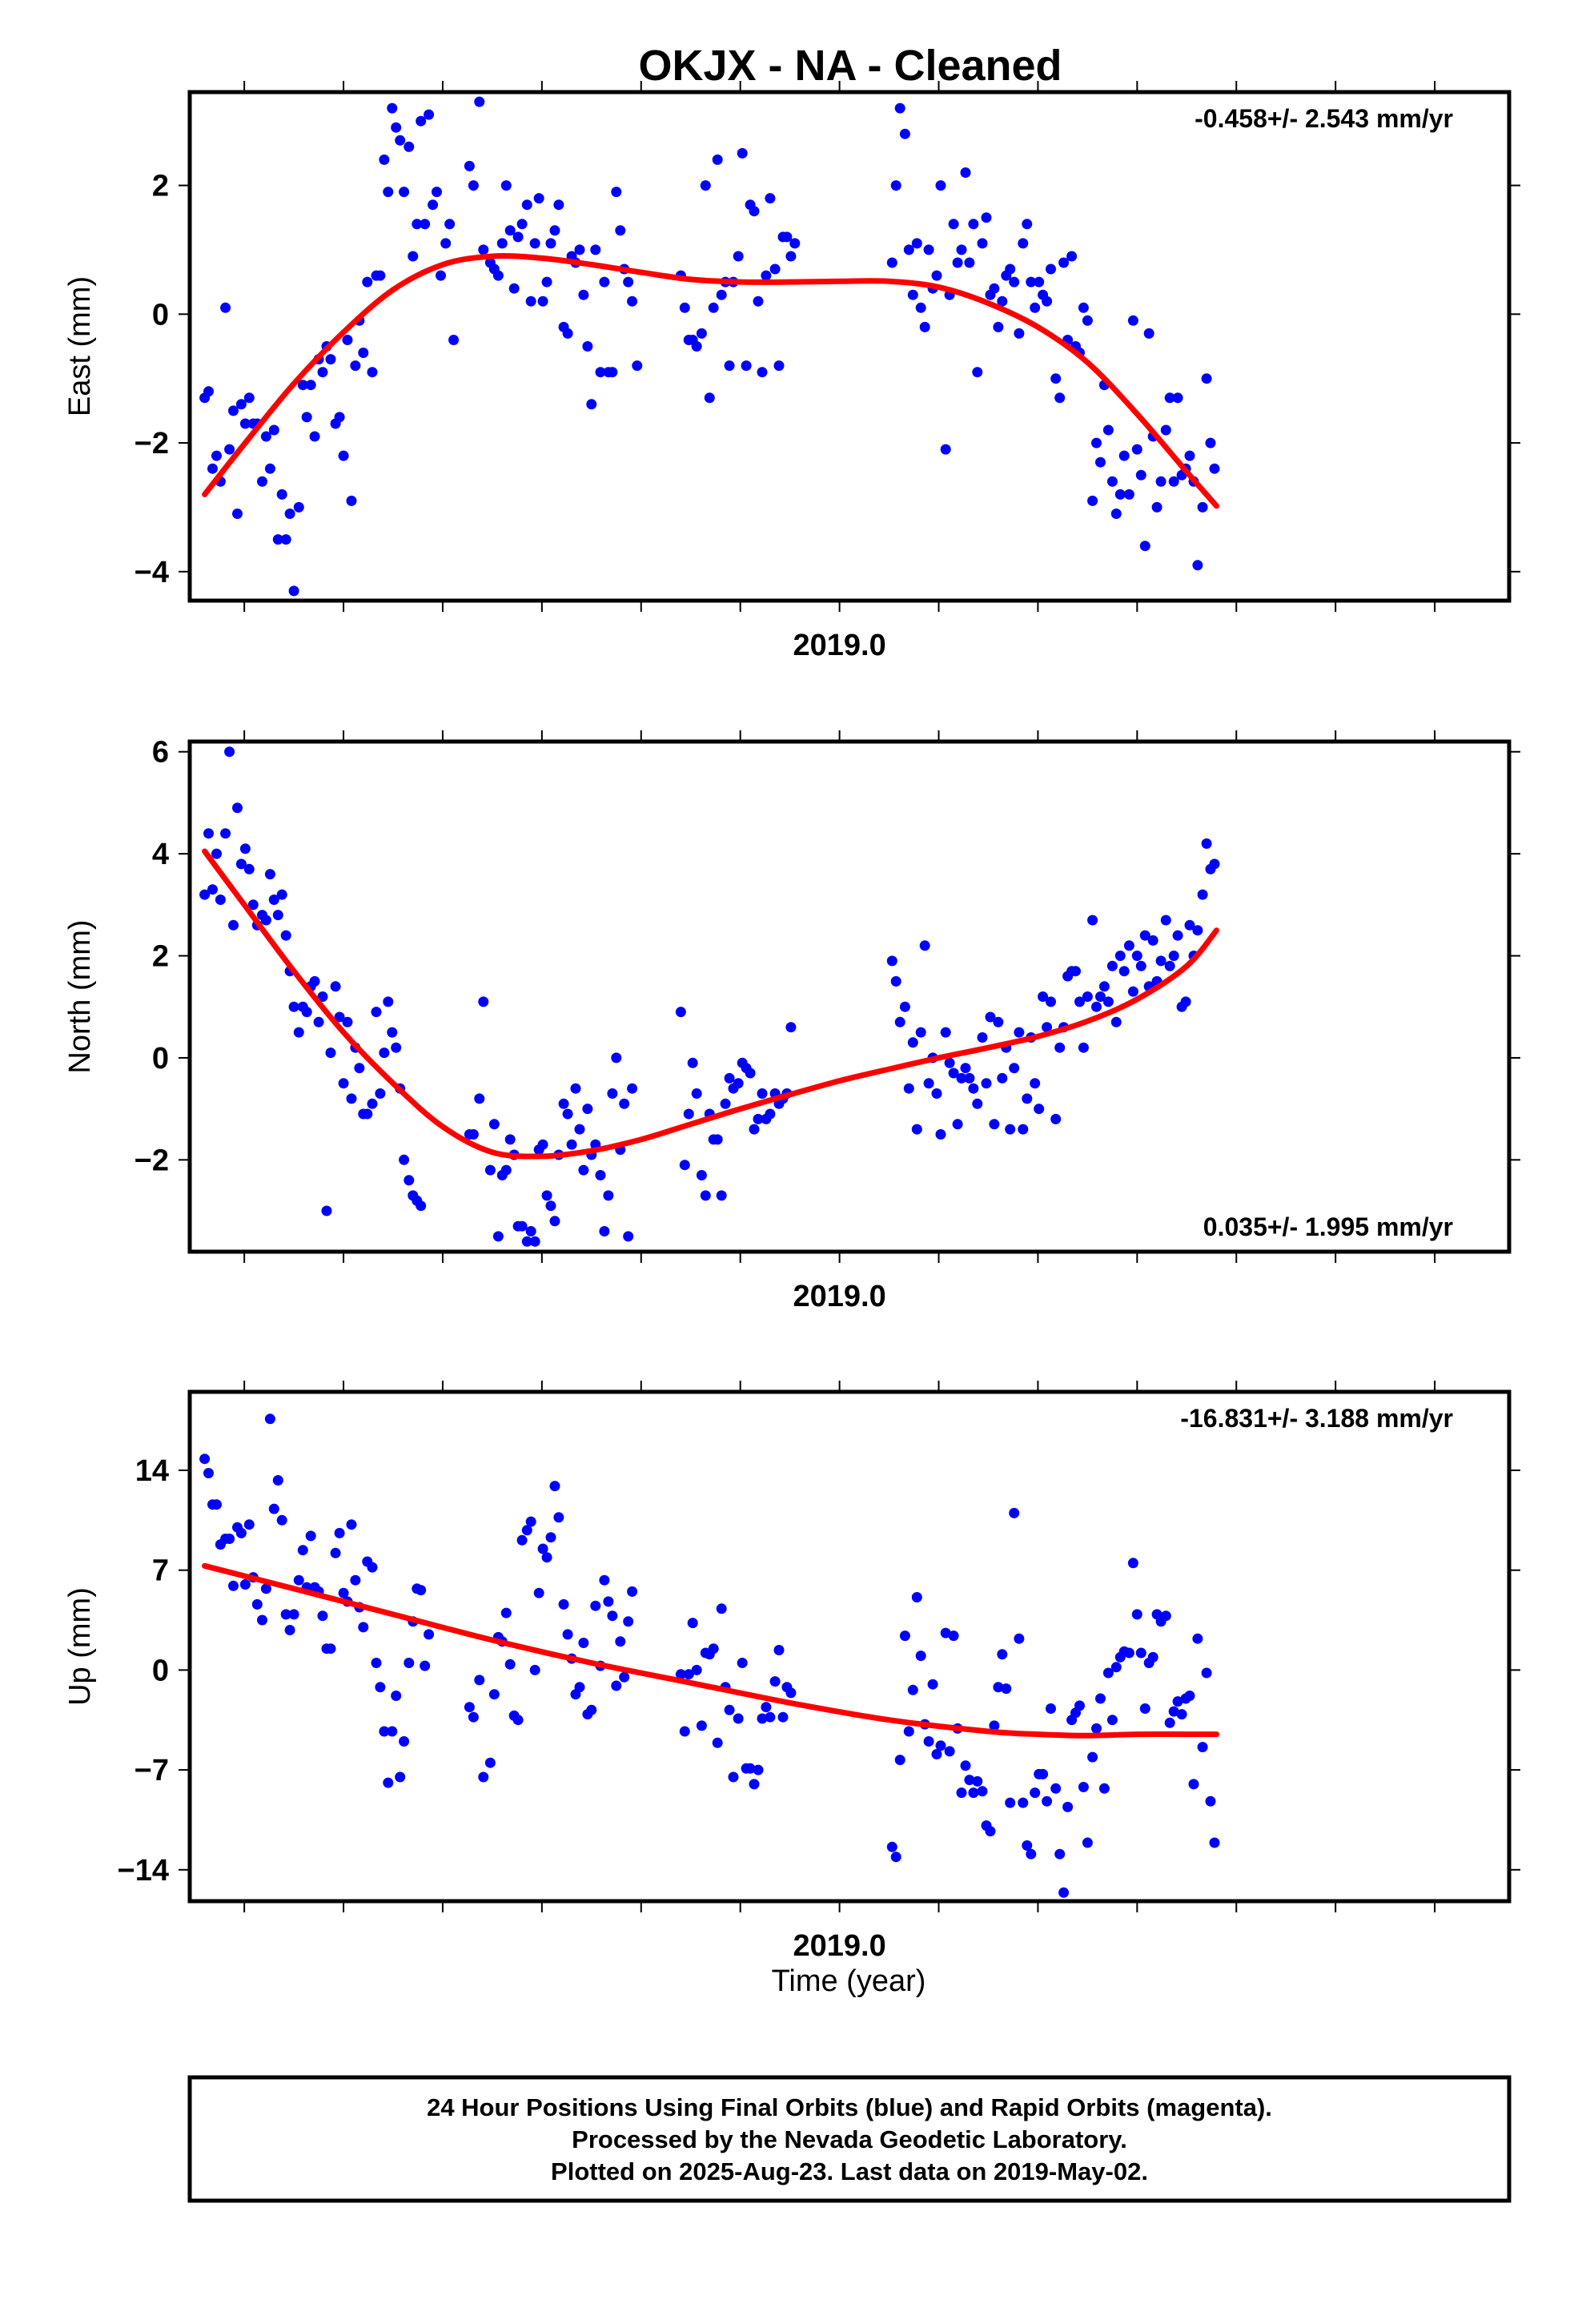 Image resolution: width=1582 pixels, height=2324 pixels. Describe the element at coordinates (1328, 1227) in the screenshot. I see `velocity-rate-label: 0.035+/- 1.995 mm/yr` at that location.